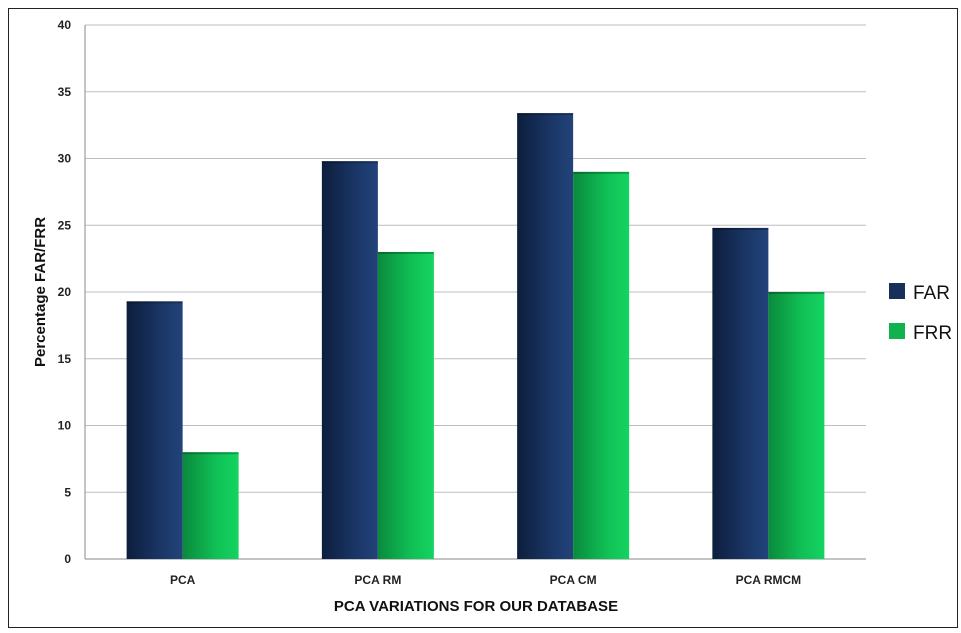 Image resolution: width=961 pixels, height=633 pixels. I want to click on legend-label-frr: FRR, so click(932, 333).